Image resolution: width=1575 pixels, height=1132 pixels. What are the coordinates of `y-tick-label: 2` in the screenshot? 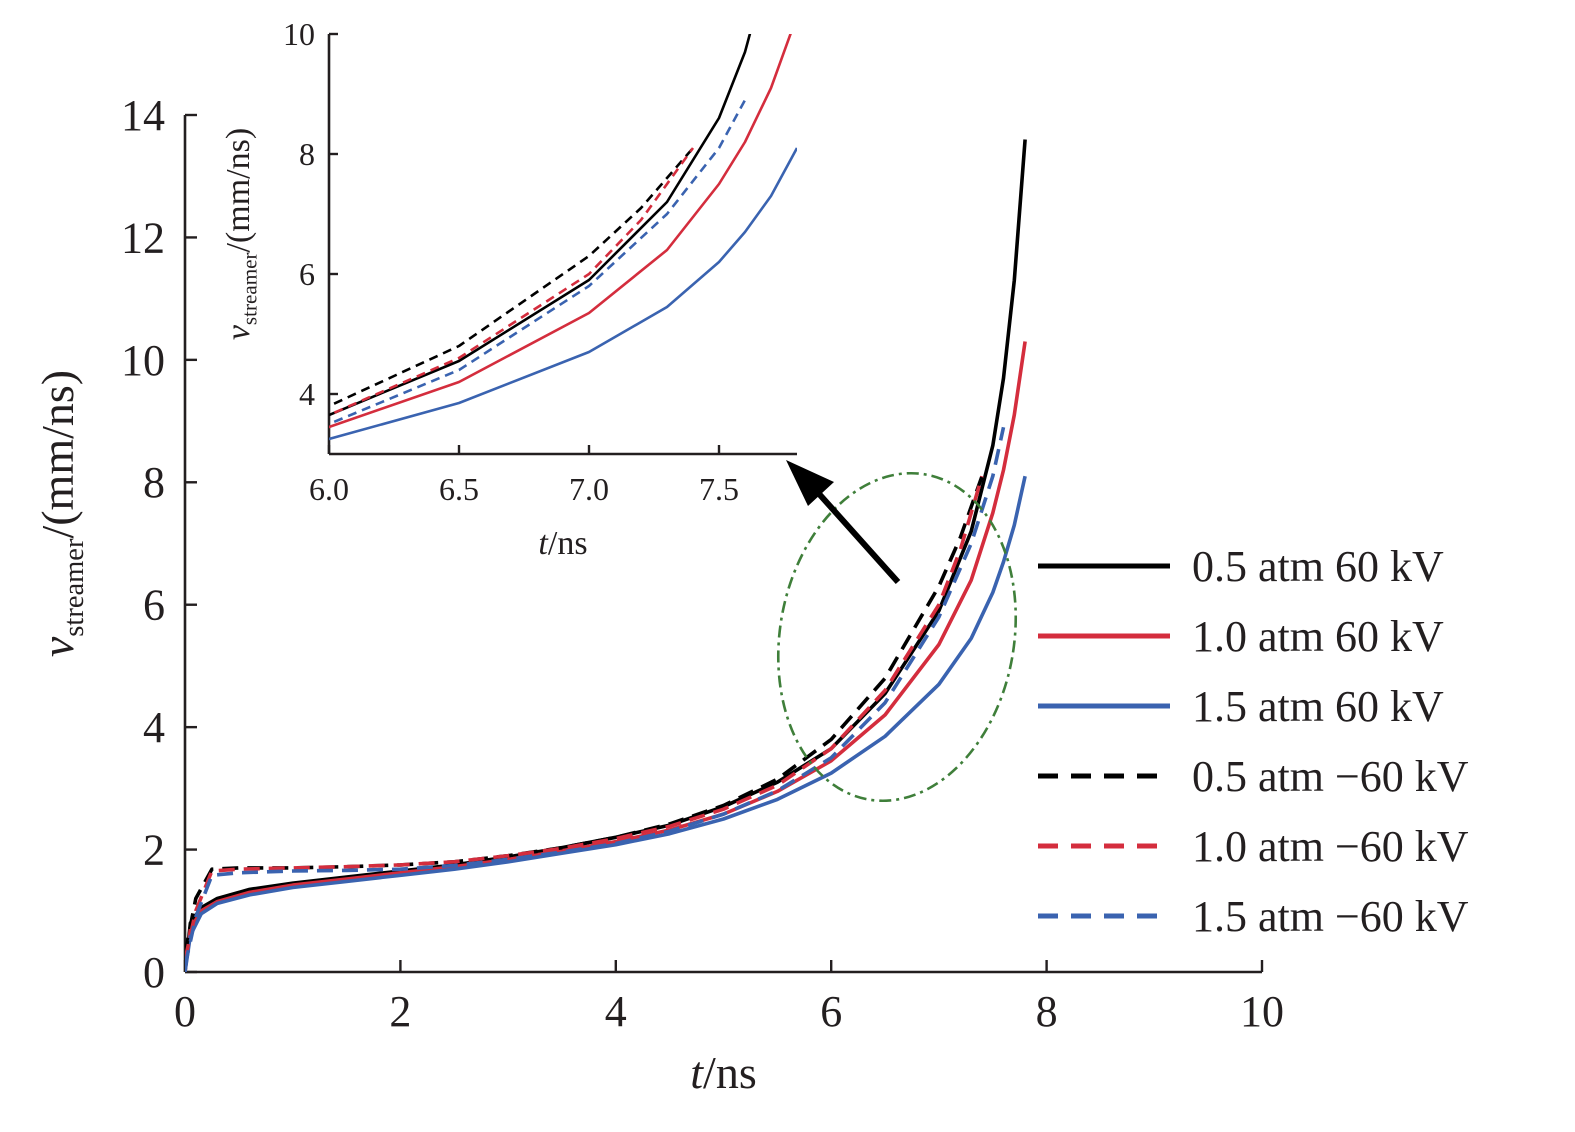 It's located at (154, 850).